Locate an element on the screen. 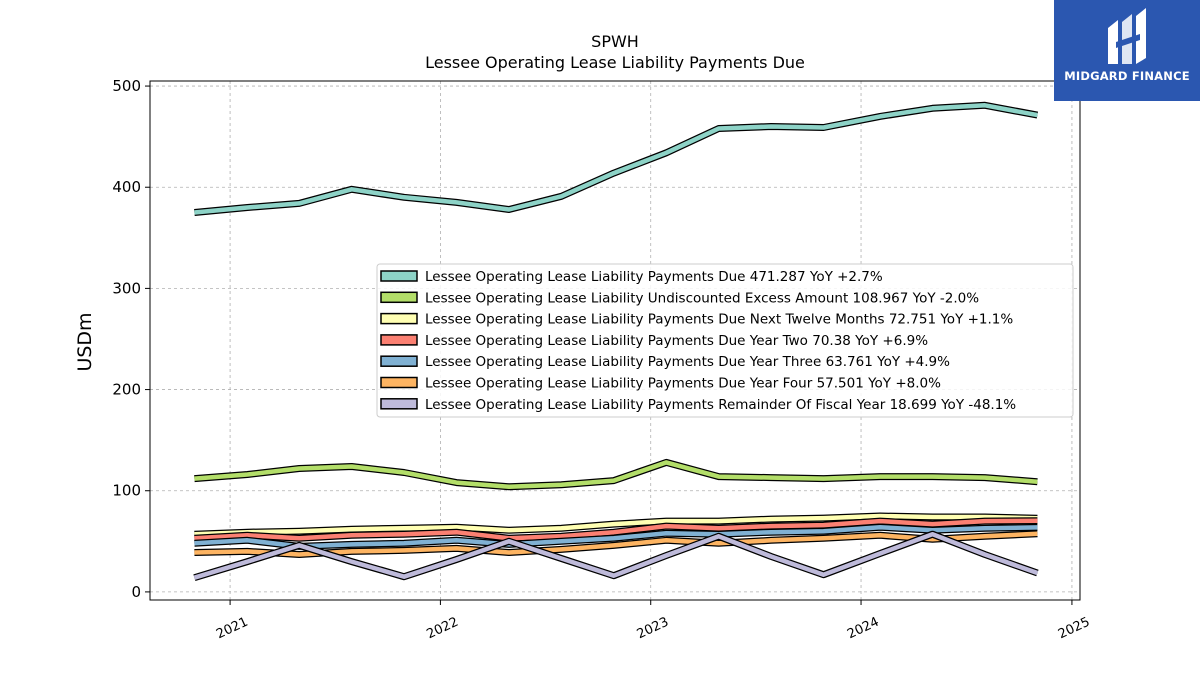 Image resolution: width=1200 pixels, height=675 pixels. y-tick-label: 200 is located at coordinates (126, 390).